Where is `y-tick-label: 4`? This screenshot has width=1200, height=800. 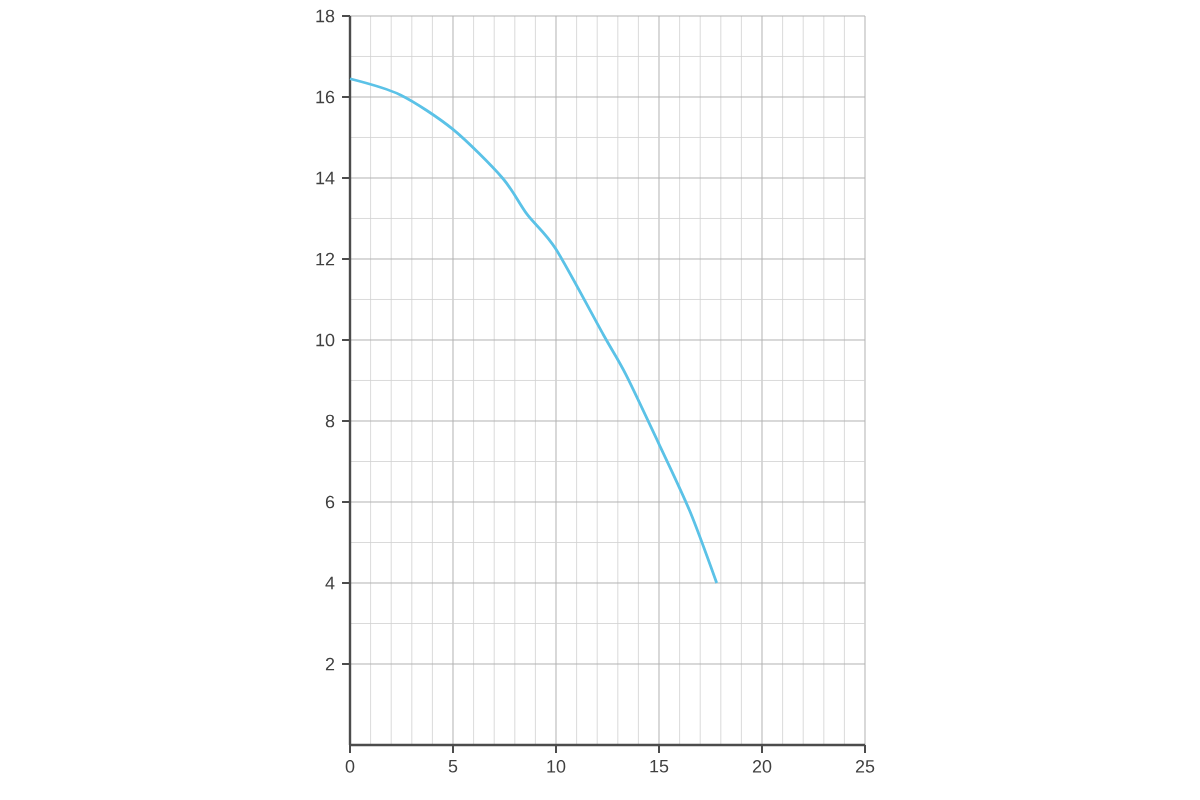
y-tick-label: 4 is located at coordinates (330, 583).